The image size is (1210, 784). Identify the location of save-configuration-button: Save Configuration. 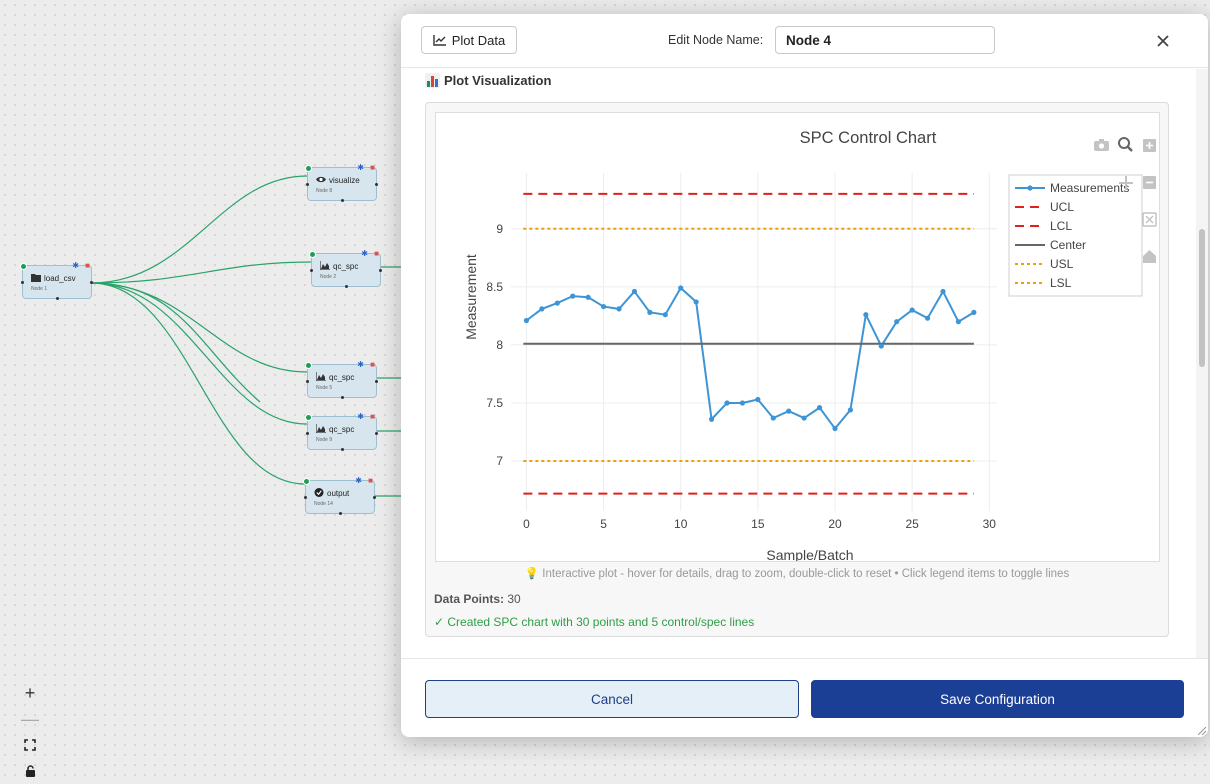
(997, 699).